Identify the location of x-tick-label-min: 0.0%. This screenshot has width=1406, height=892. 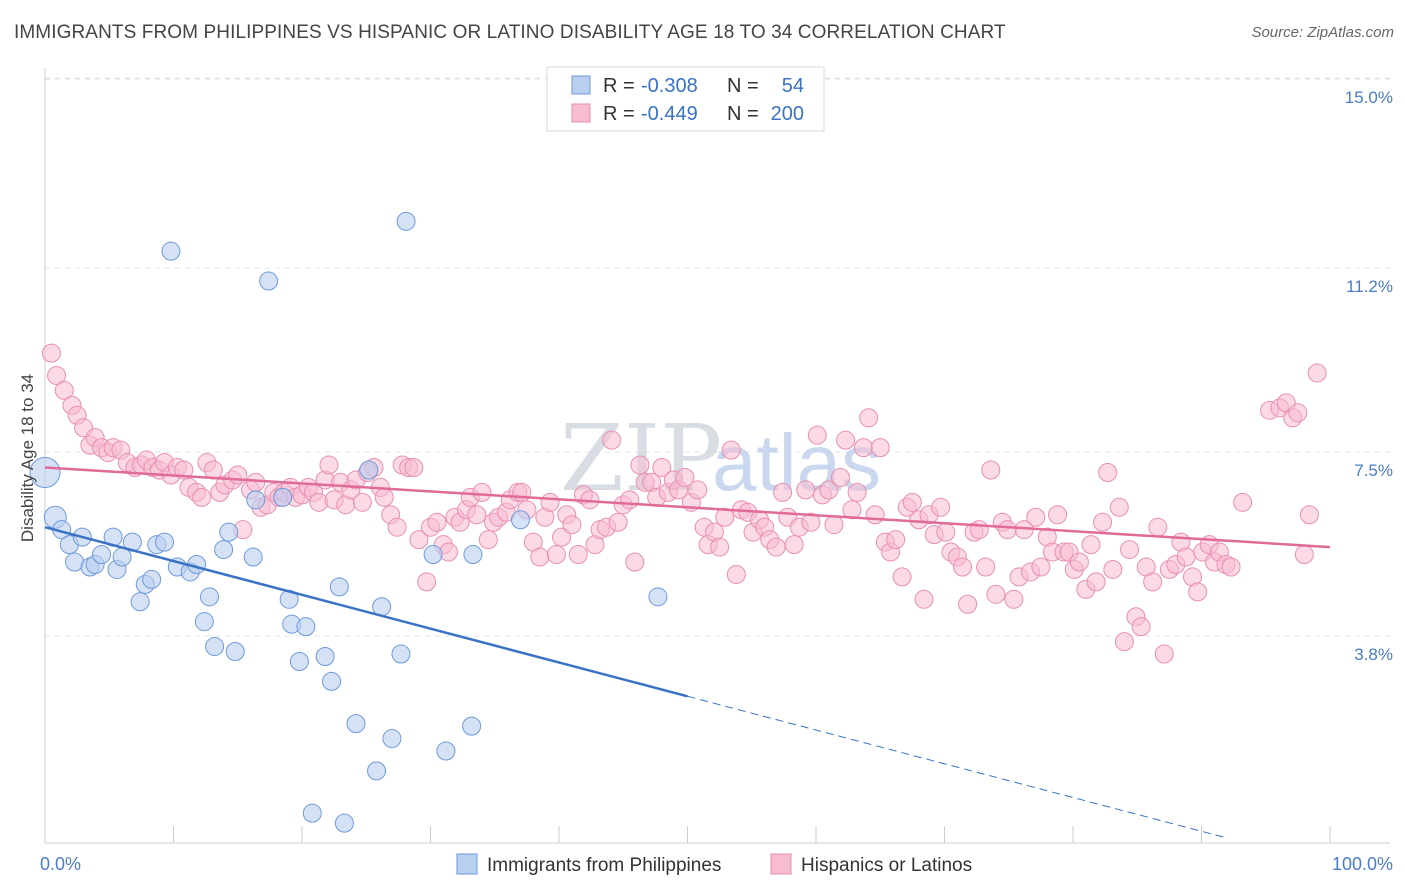
(60, 864).